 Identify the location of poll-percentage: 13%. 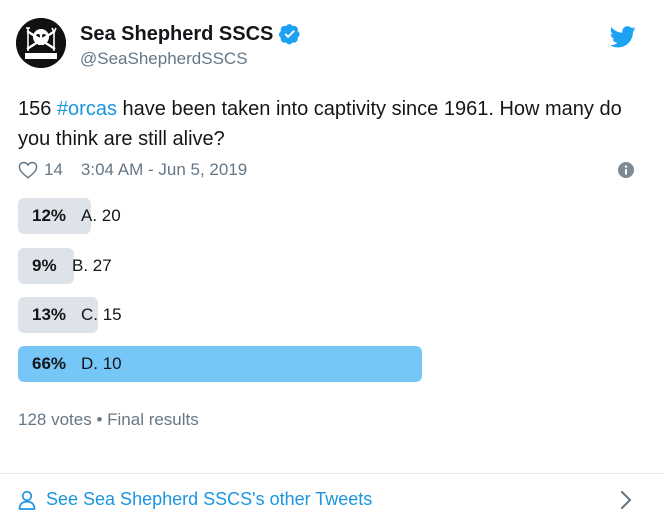
(49, 314).